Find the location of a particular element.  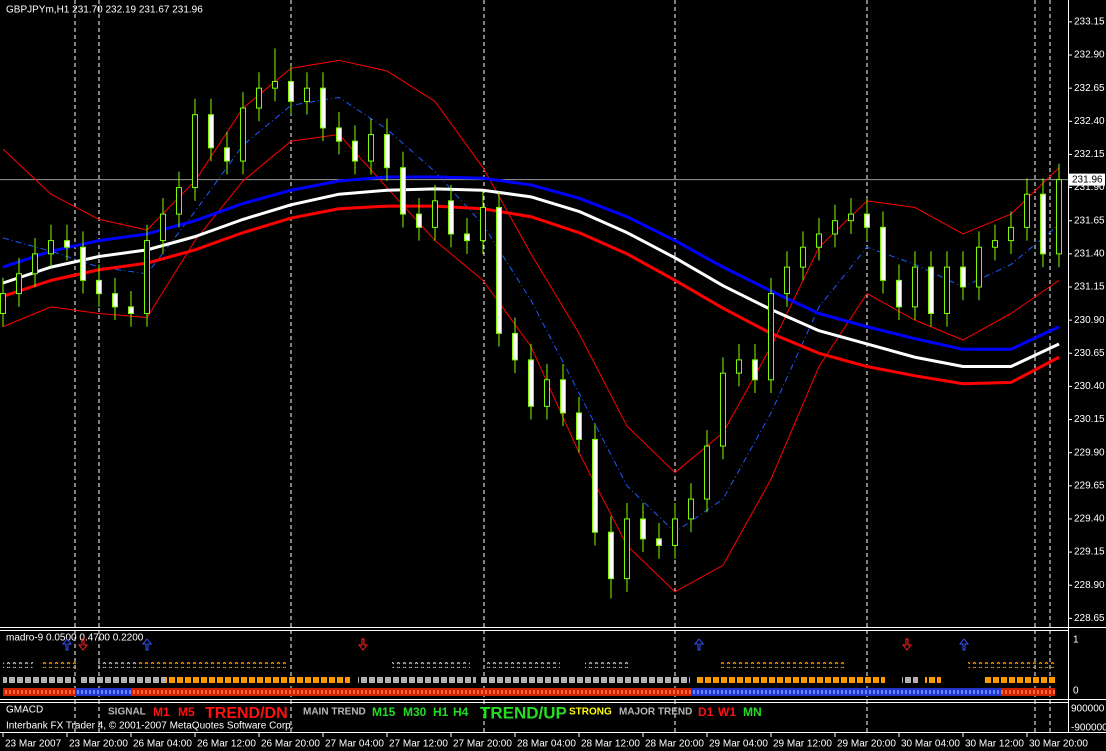

x-tick-label: 23 Mar 2007 is located at coordinates (33, 744).